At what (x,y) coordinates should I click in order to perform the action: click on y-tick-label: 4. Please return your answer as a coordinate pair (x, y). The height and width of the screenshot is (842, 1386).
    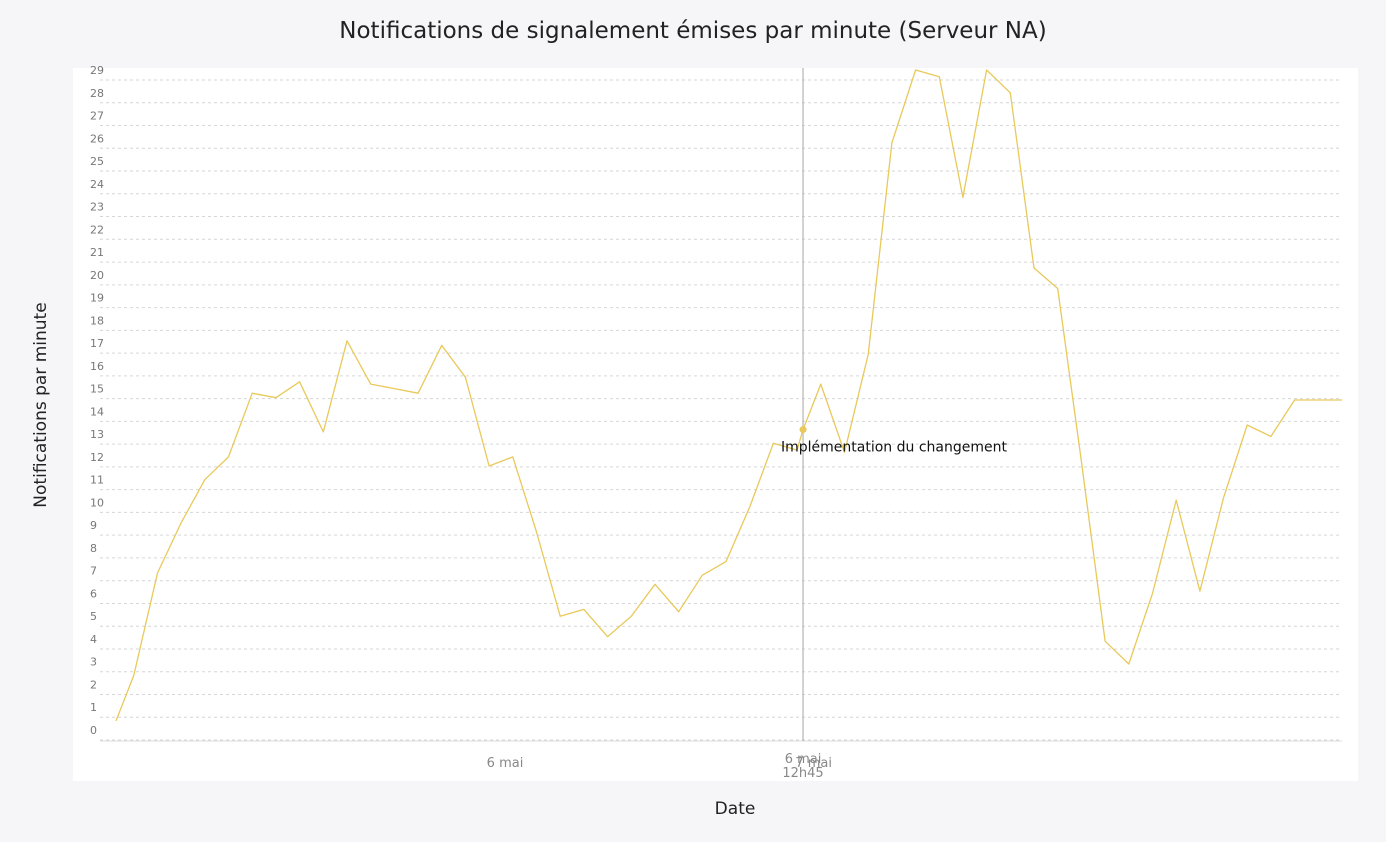
    Looking at the image, I should click on (93, 639).